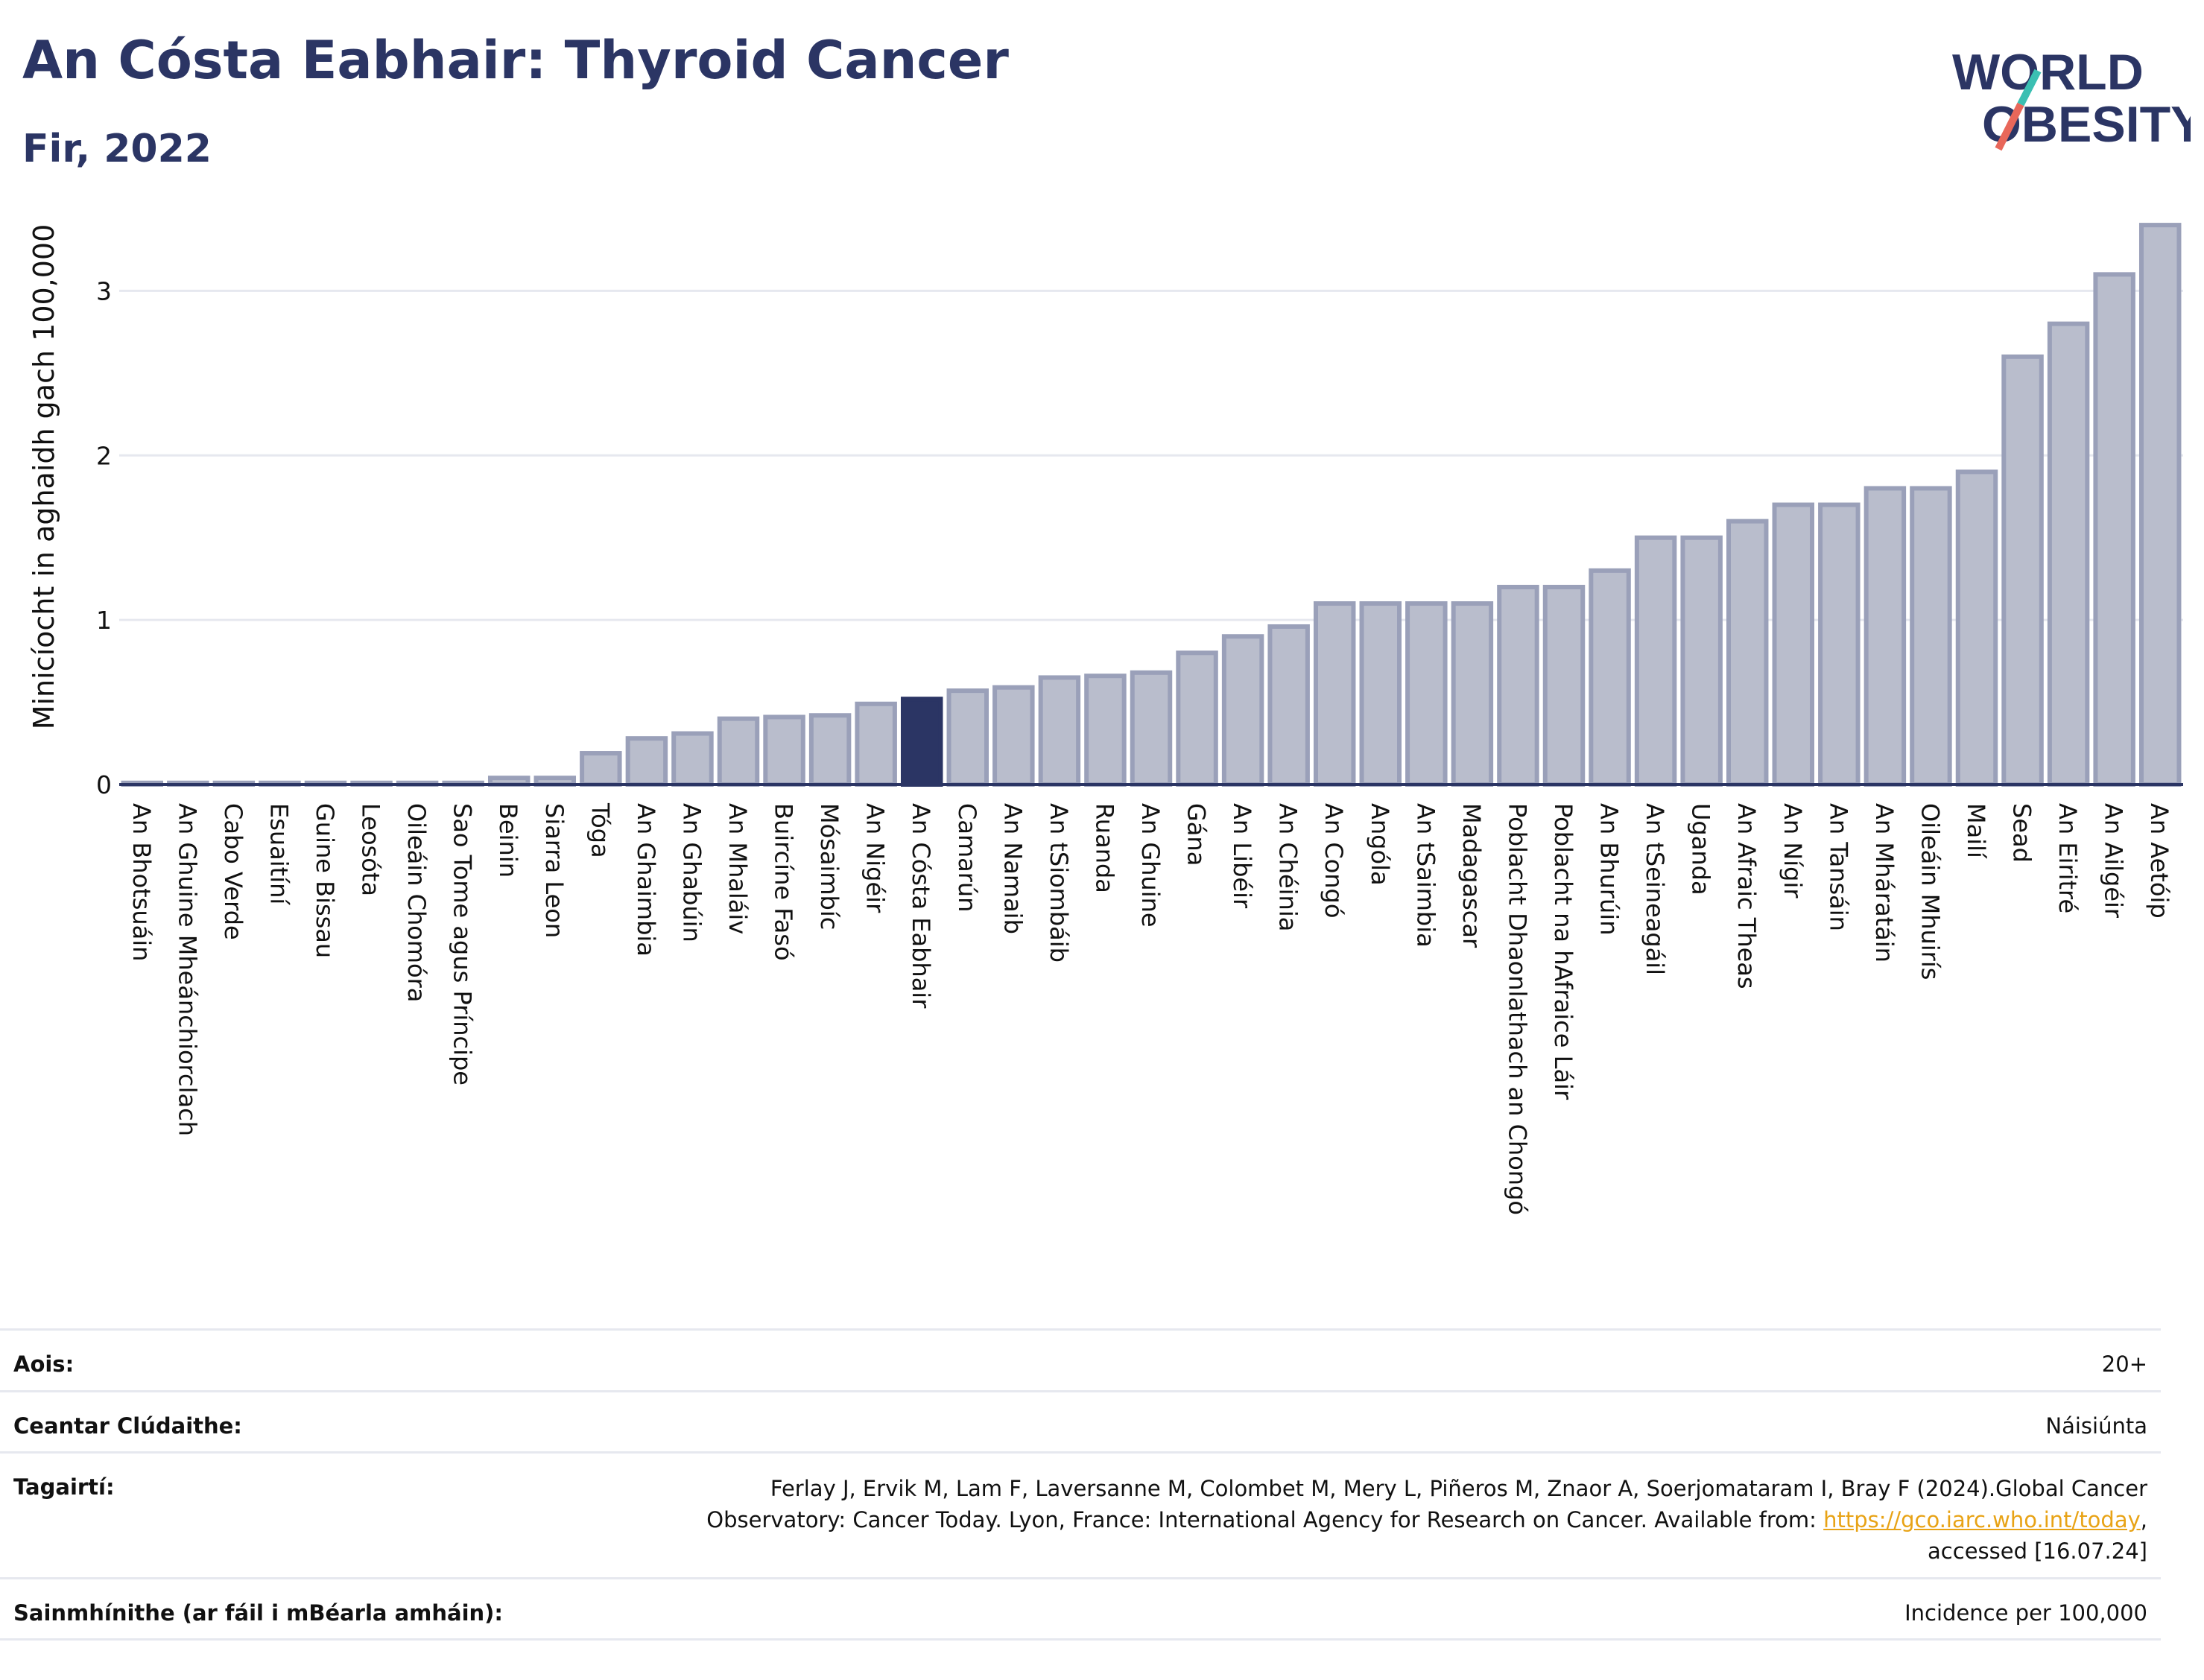 This screenshot has width=2204, height=1680. Describe the element at coordinates (187, 969) in the screenshot. I see `x-tick-label: An Ghuine Mheánchiorclach` at that location.